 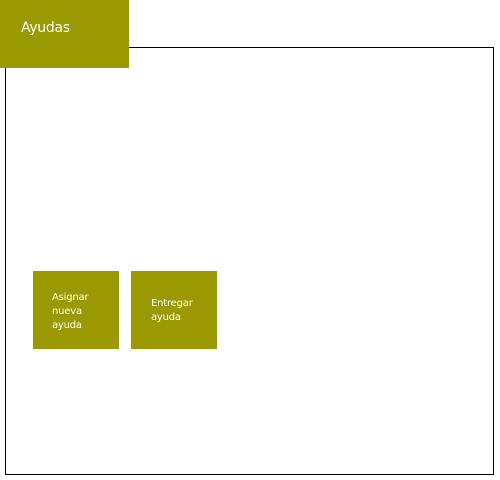 I want to click on section-title-tab: Ayudas, so click(x=64, y=34).